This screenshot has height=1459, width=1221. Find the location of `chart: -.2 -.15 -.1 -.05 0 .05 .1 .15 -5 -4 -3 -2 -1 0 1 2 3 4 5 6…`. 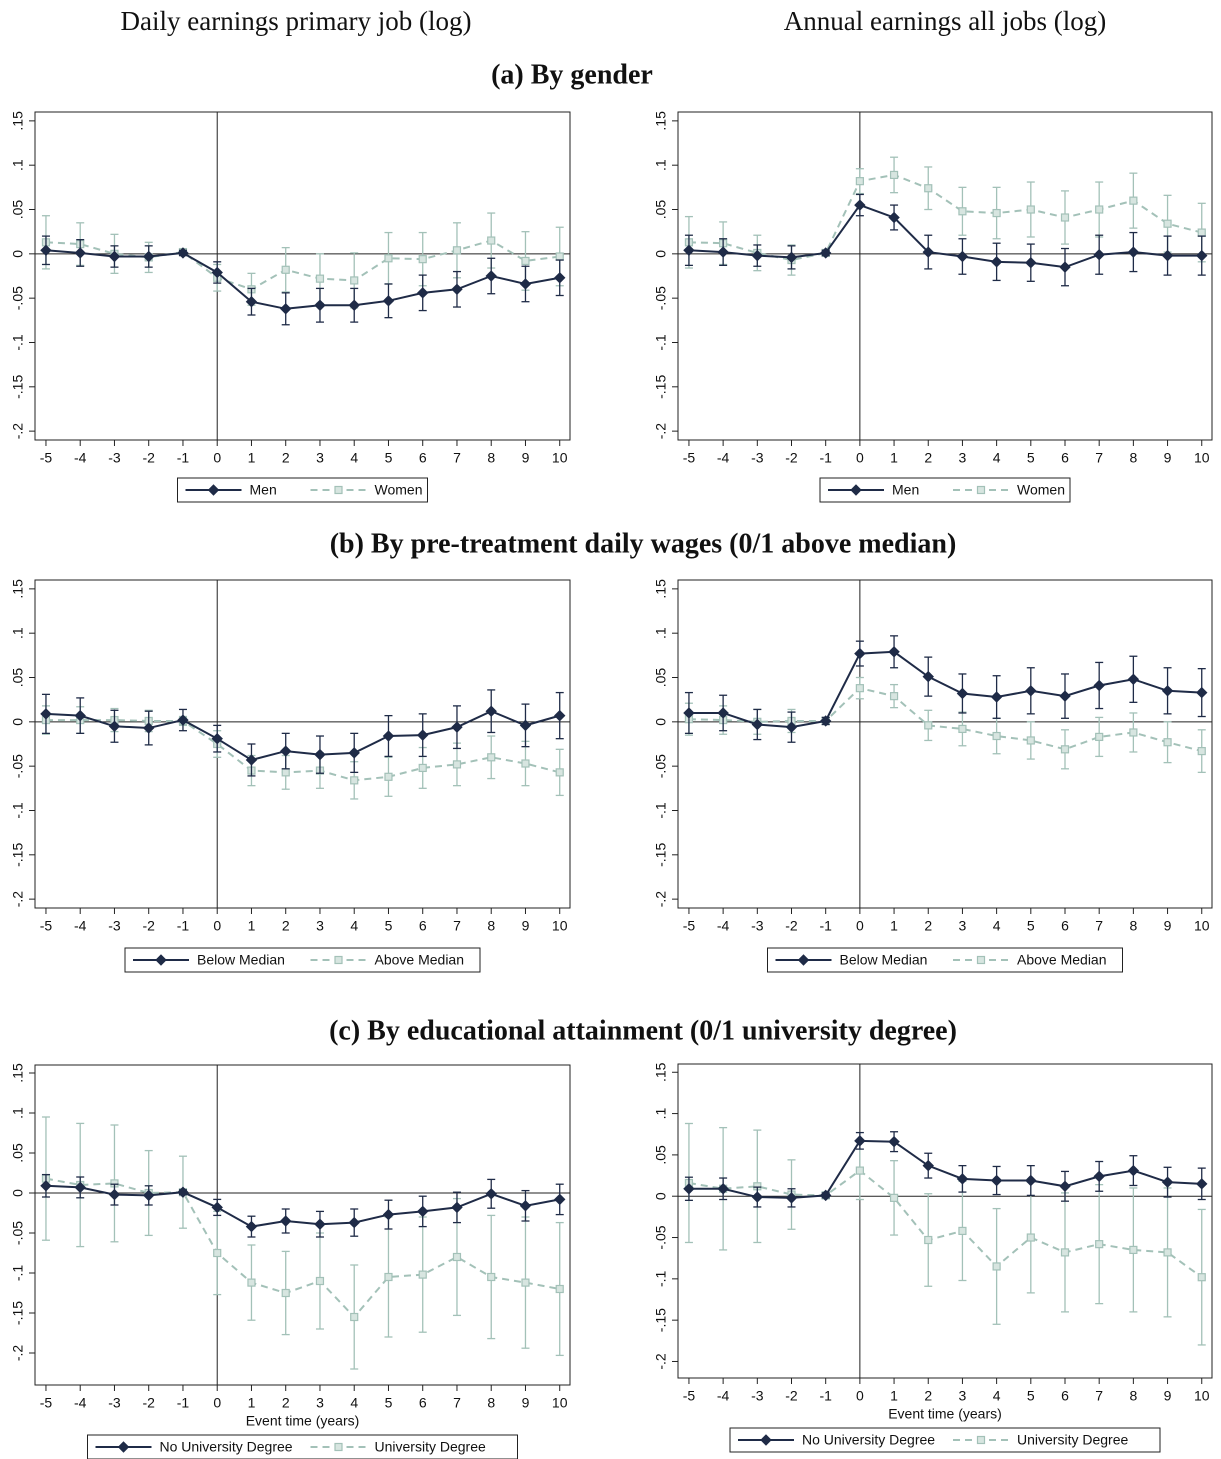

chart: -.2 -.15 -.1 -.05 0 .05 .1 .15 -5 -4 -3 -2 -1 0 1 2 3 4 5 6… is located at coordinates (933, 1257).